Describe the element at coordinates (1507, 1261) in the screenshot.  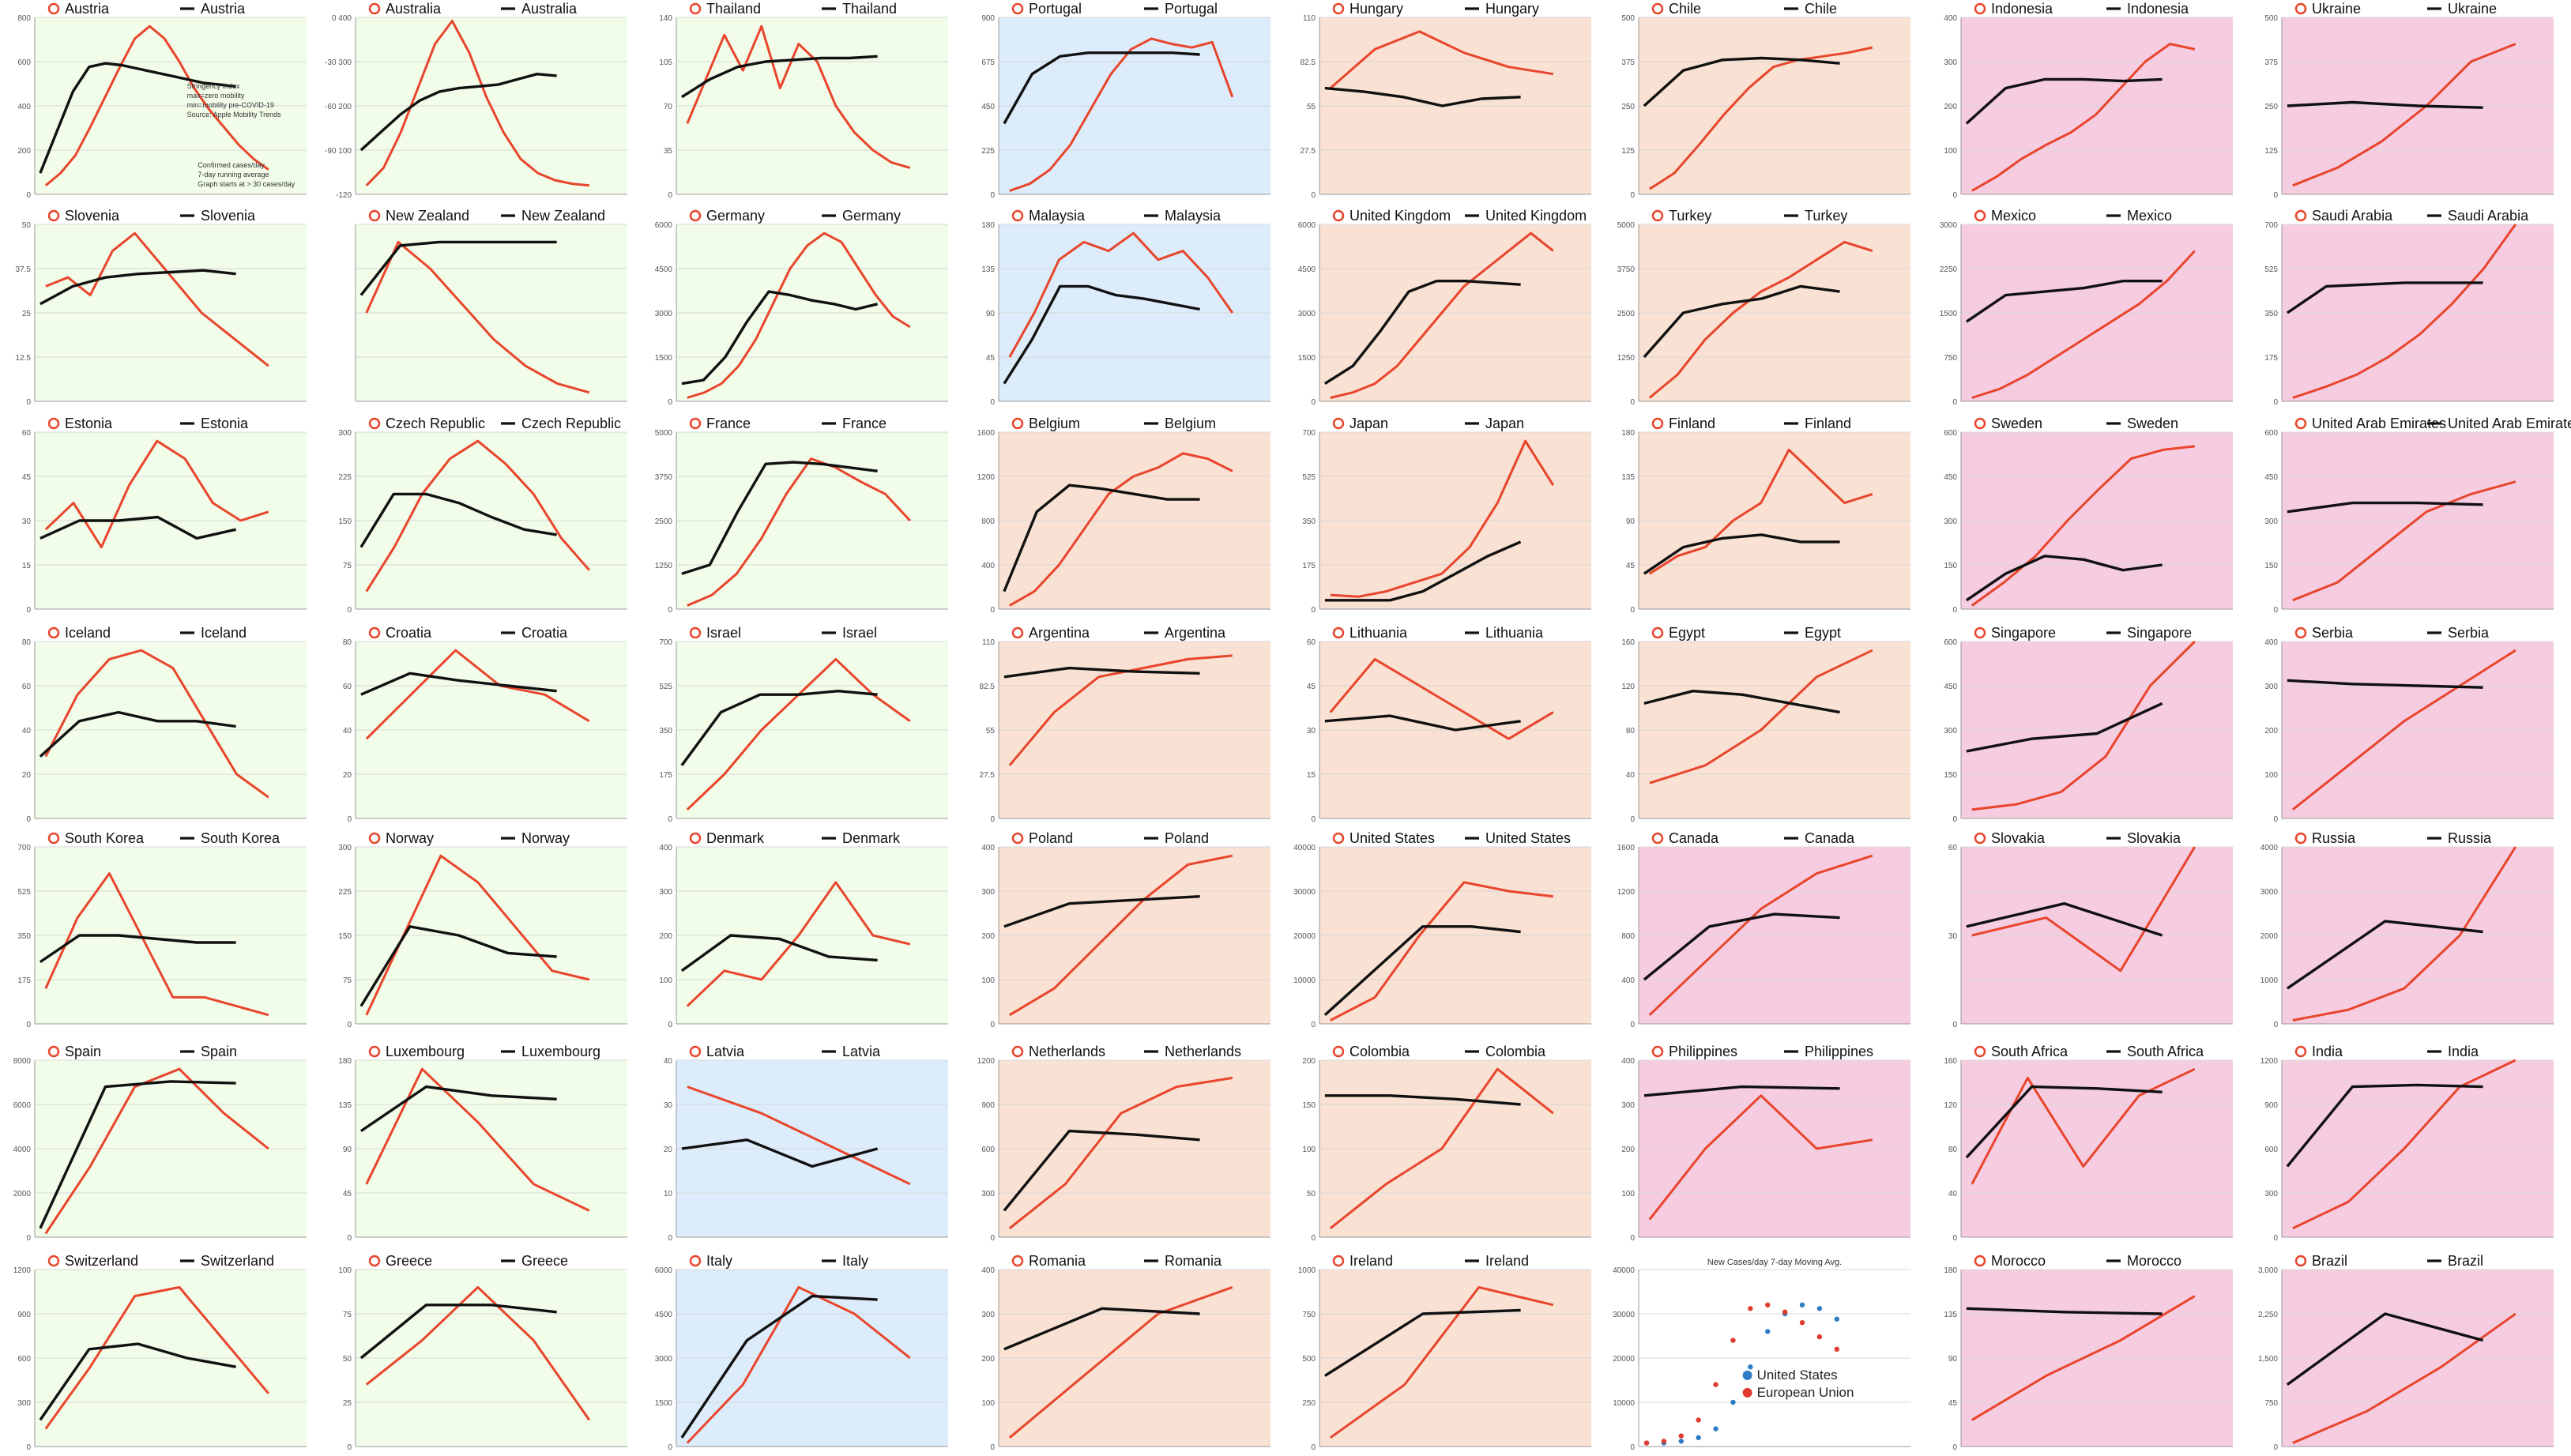
I see `legend-label: Ireland` at that location.